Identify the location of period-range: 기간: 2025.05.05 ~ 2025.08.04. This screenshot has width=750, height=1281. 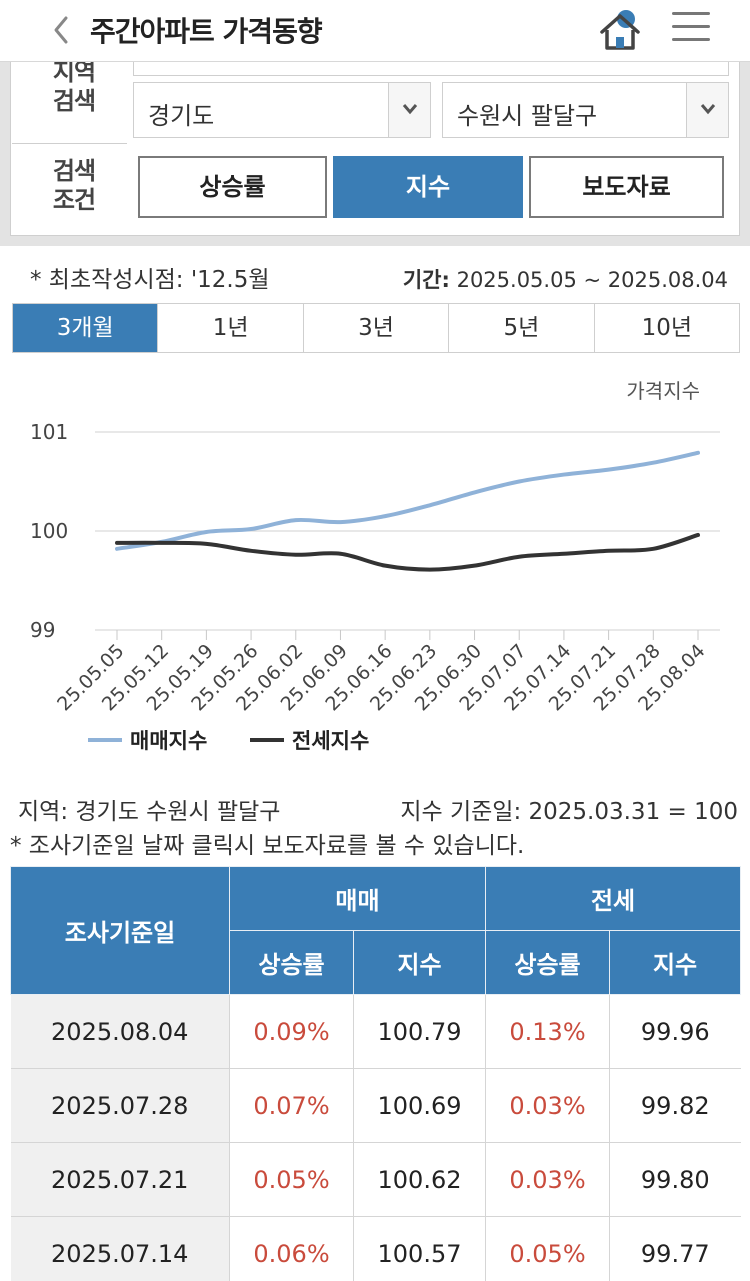
(565, 279).